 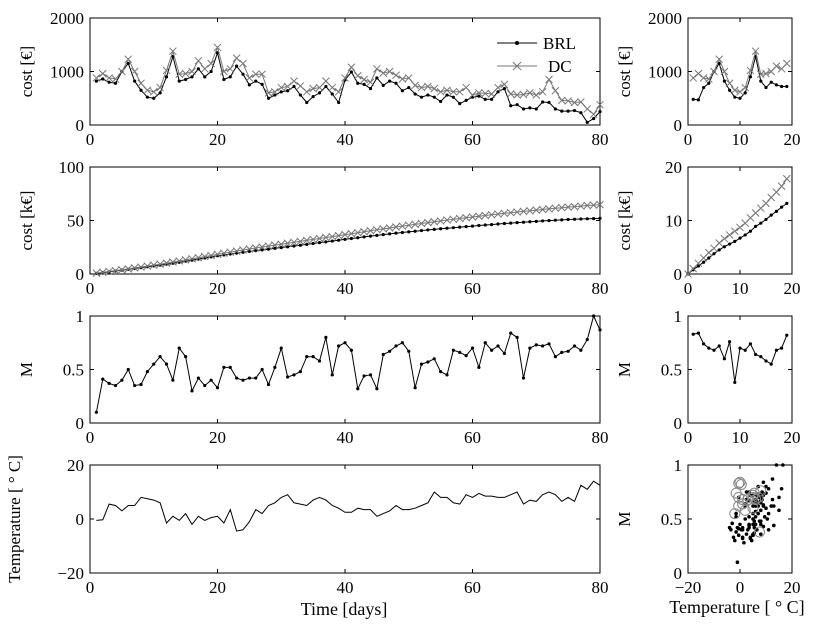 I want to click on temperature-axis-label: Temperature [ ° C], so click(x=736, y=607).